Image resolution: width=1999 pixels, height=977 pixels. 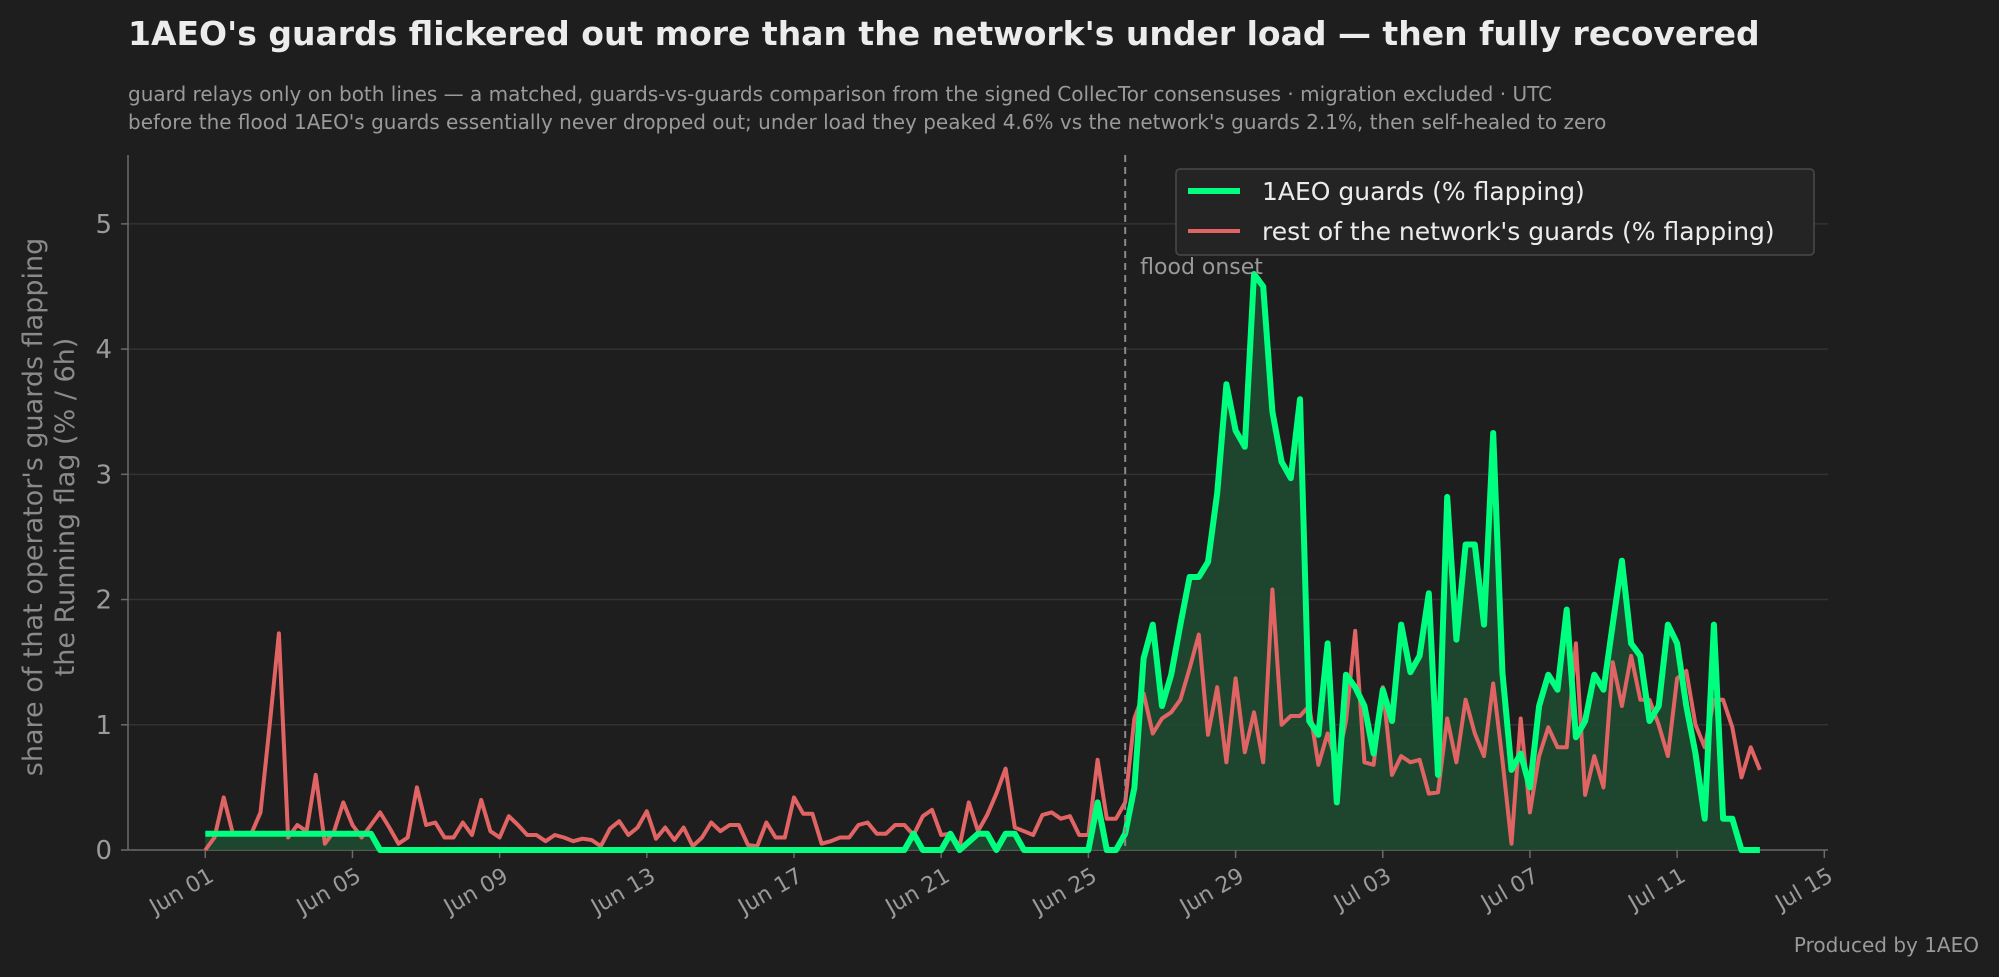 What do you see at coordinates (1423, 191) in the screenshot?
I see `legend-label-1aeo: 1AEO guards (% flapping)` at bounding box center [1423, 191].